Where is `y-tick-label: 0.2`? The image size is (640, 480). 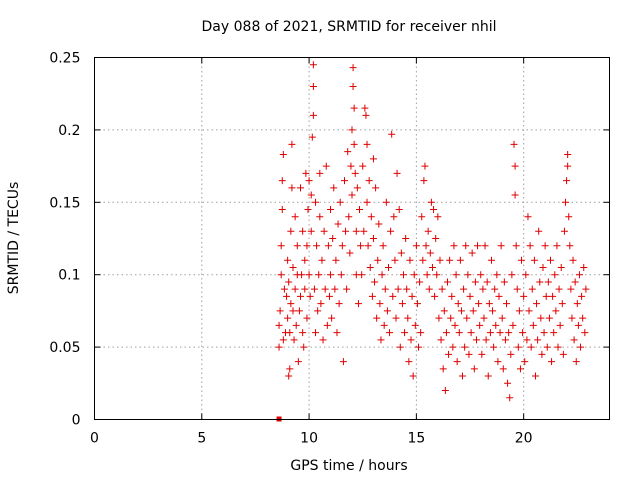 y-tick-label: 0.2 is located at coordinates (69, 131).